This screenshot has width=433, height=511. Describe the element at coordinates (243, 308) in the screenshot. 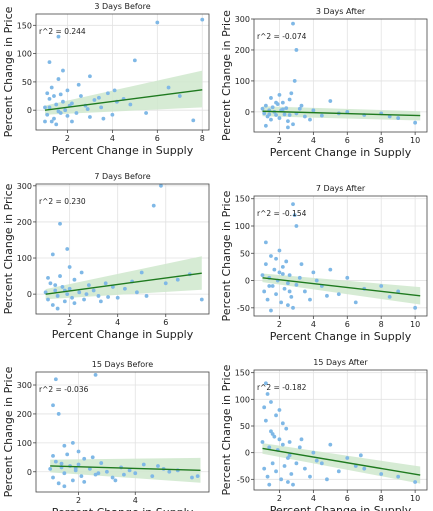

I see `y-tick-label: -50` at that location.